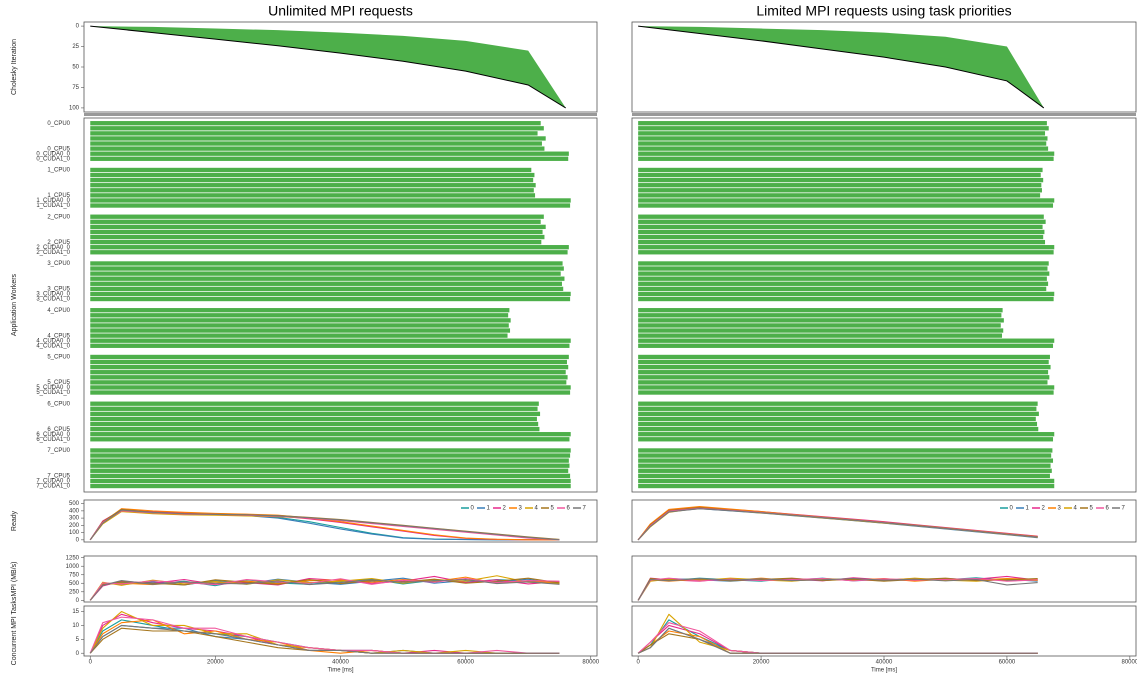  I want to click on legend-label: 7, so click(1124, 509).